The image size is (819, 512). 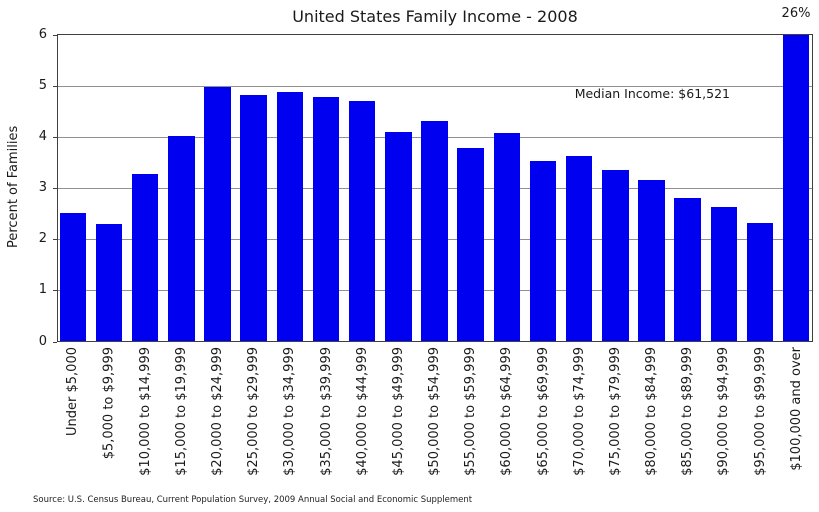 What do you see at coordinates (435, 16) in the screenshot?
I see `chart-title: United States Family Income - 2008` at bounding box center [435, 16].